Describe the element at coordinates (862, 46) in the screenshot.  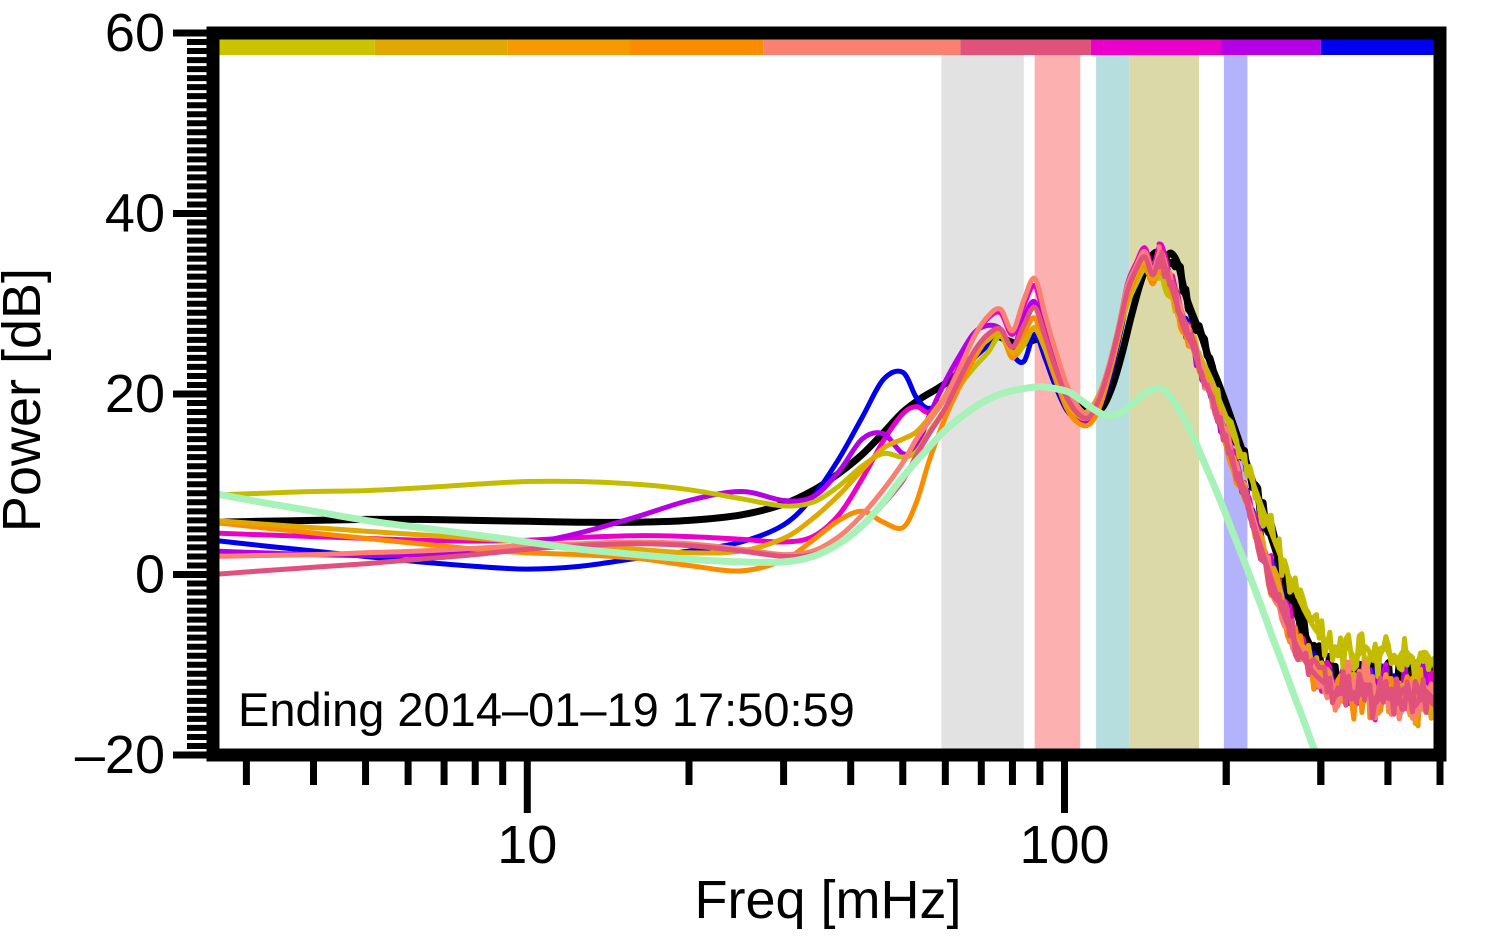
I see `seg-salmon` at that location.